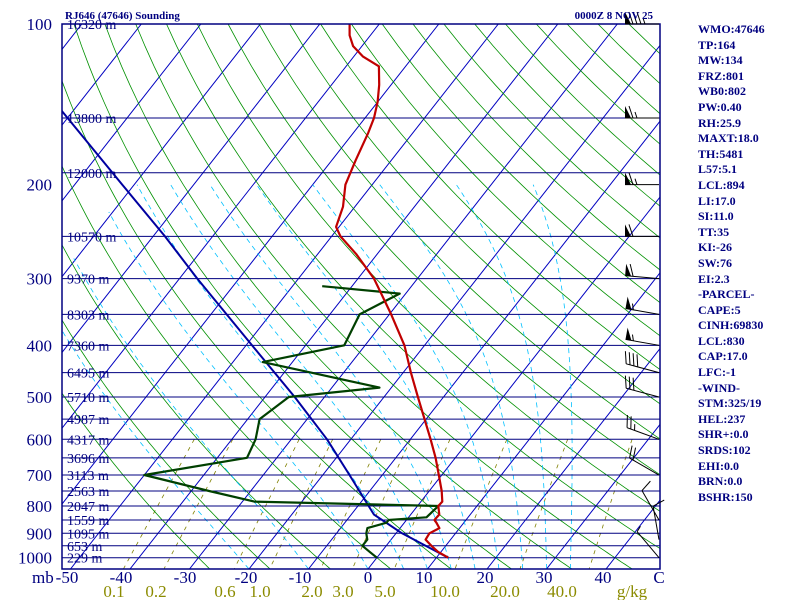 This screenshot has height=600, width=800. I want to click on sounding-index: SI:11.0, so click(716, 216).